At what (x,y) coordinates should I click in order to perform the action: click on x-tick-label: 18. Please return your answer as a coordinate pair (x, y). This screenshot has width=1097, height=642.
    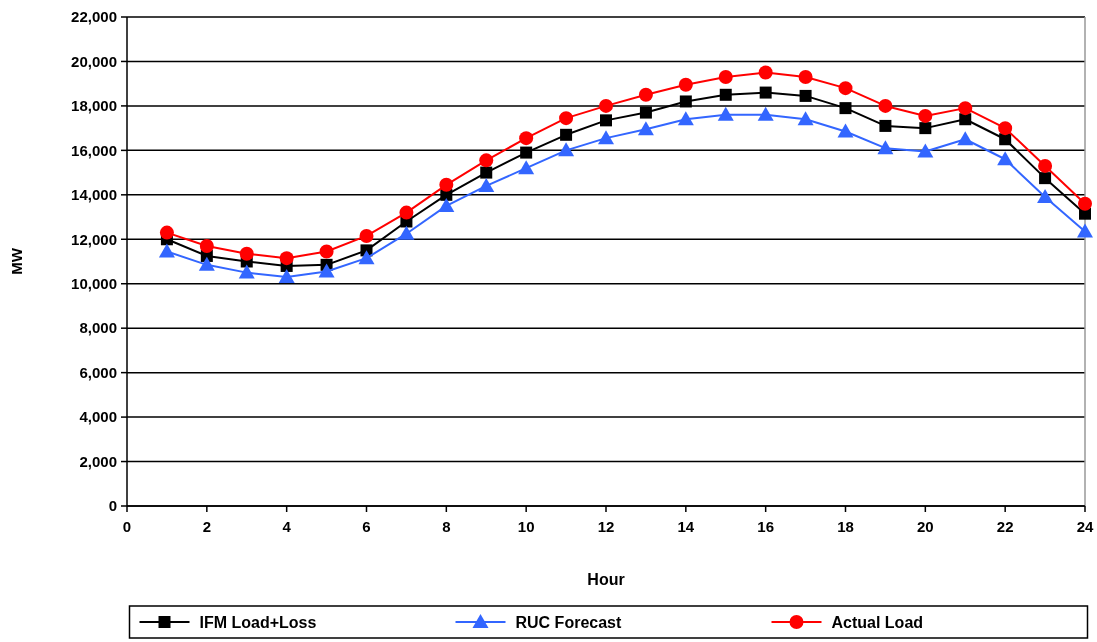
    Looking at the image, I should click on (845, 526).